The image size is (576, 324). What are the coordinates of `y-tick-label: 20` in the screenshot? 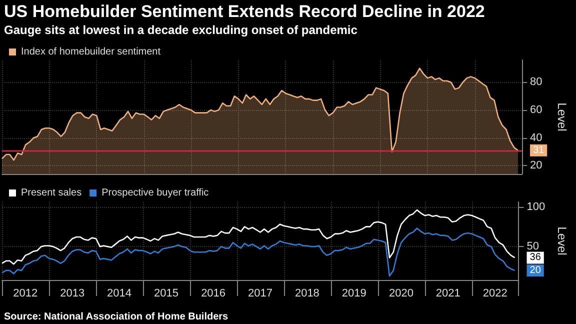 It's located at (536, 166).